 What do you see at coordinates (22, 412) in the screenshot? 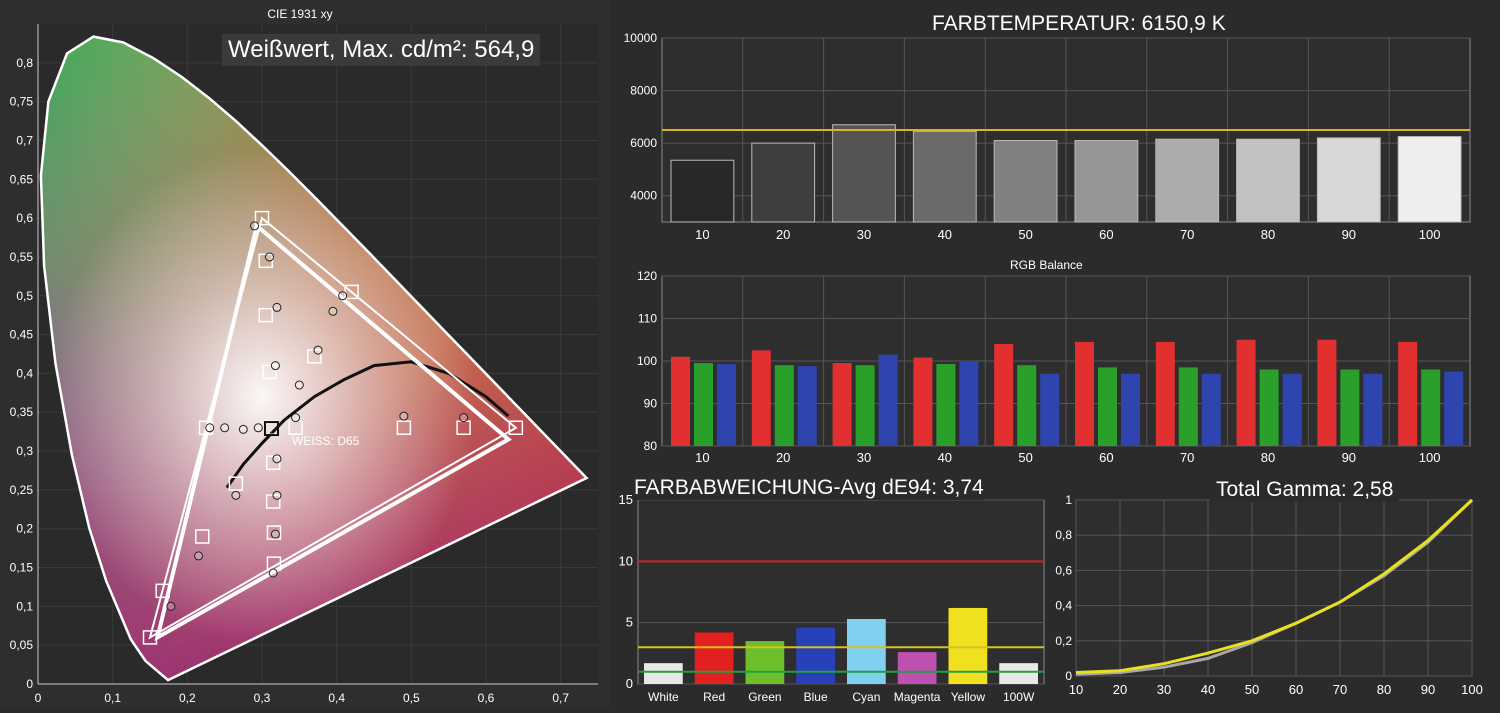
I see `cie-y-tick-label: 0,35` at bounding box center [22, 412].